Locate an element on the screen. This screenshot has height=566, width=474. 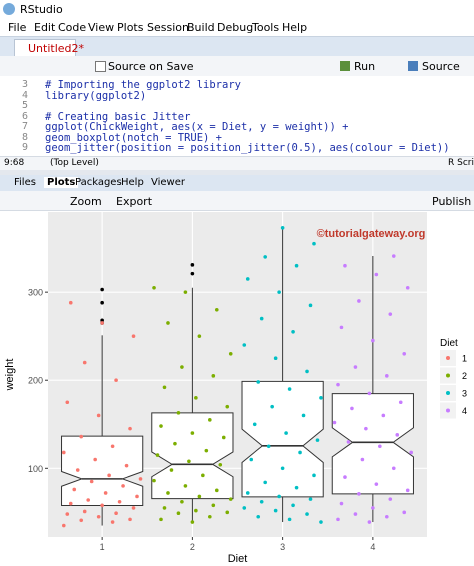
code-line: geom_boxplot(notch = TRUE) + is located at coordinates (134, 137).